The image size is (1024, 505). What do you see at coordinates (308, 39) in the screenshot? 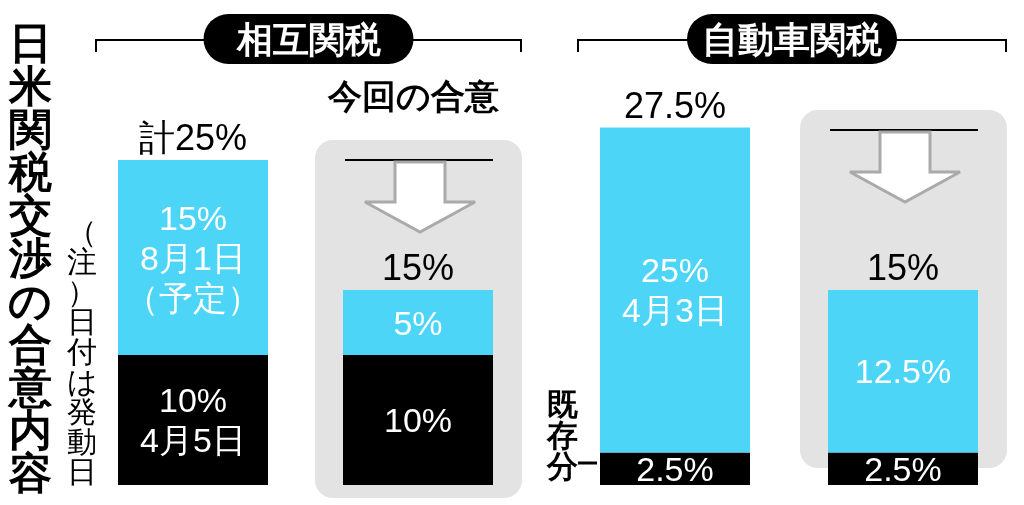
I see `text: 相互関税` at bounding box center [308, 39].